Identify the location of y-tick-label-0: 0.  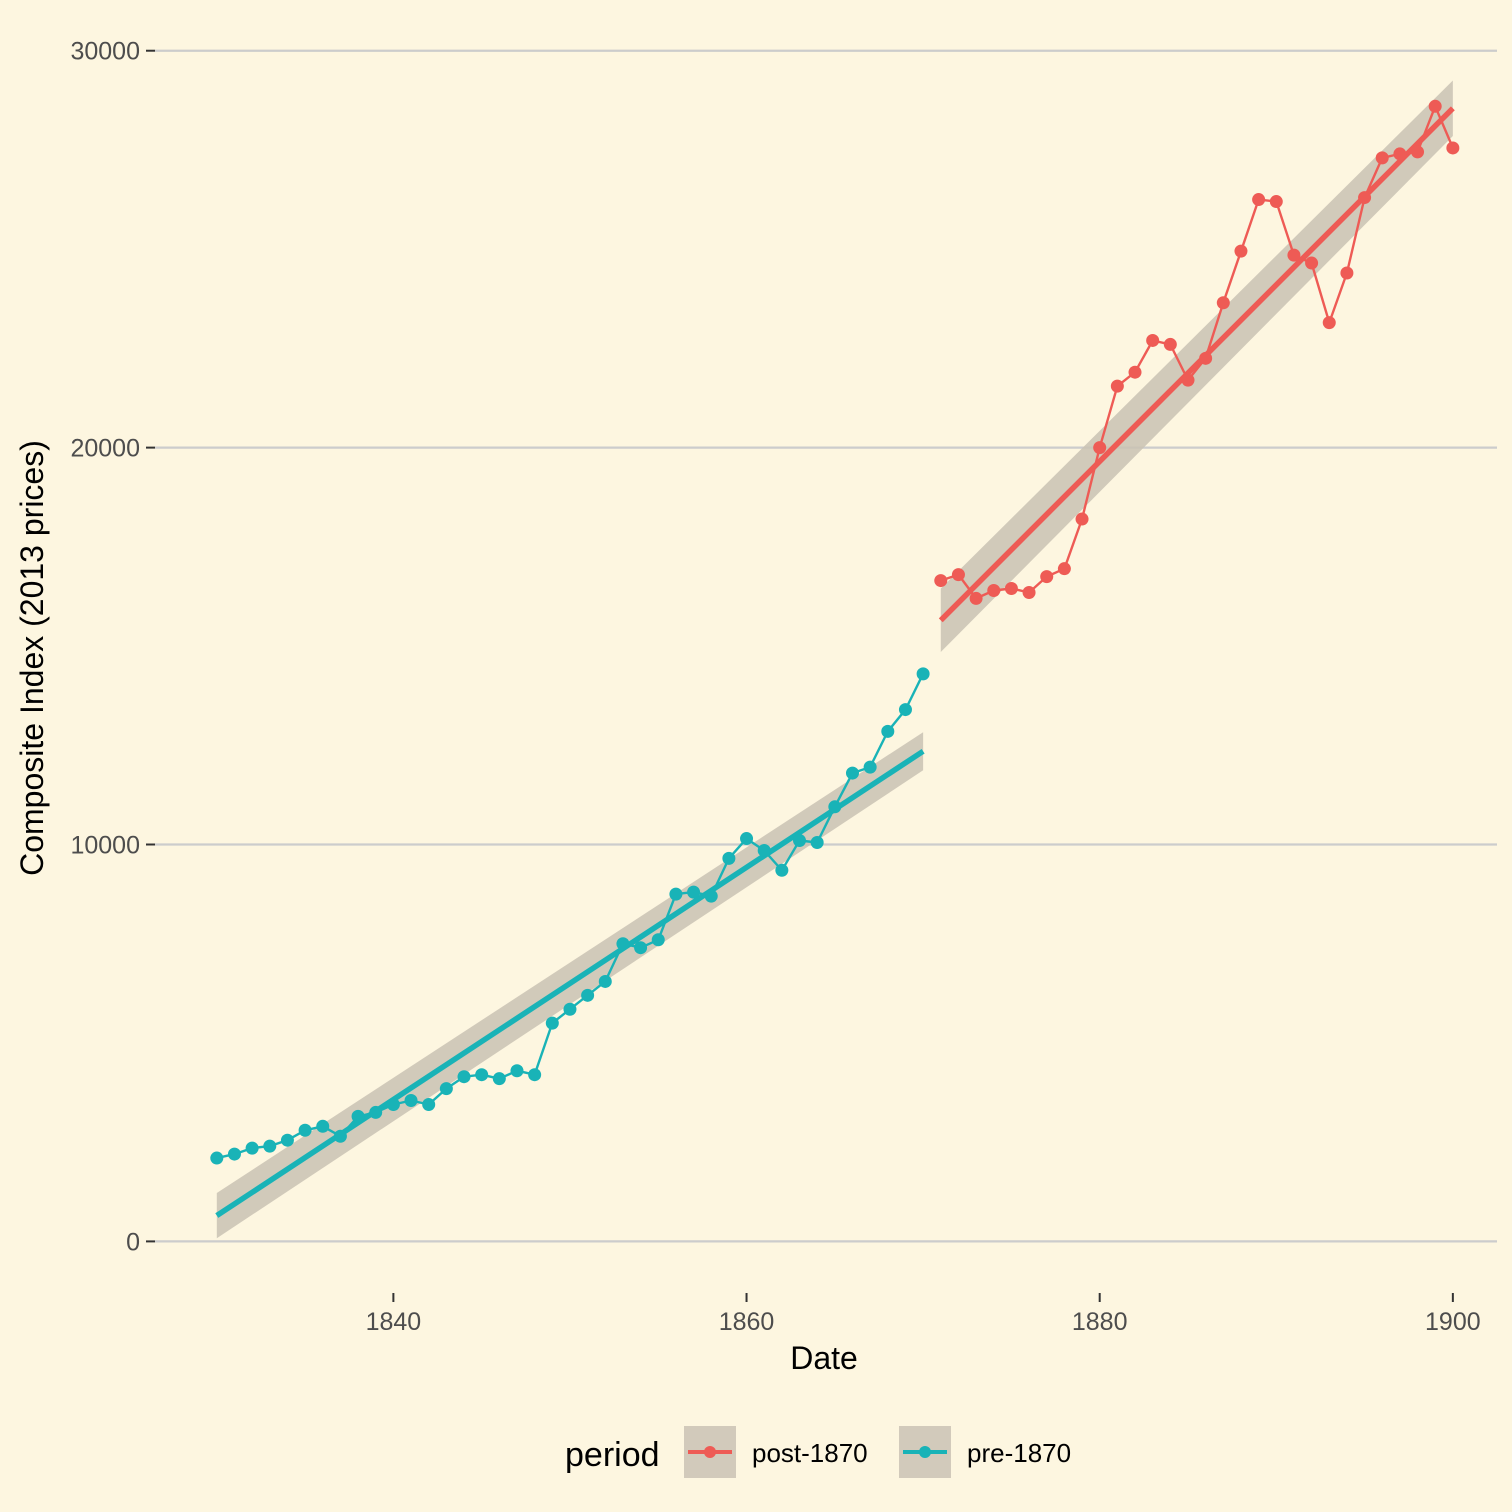
(133, 1242).